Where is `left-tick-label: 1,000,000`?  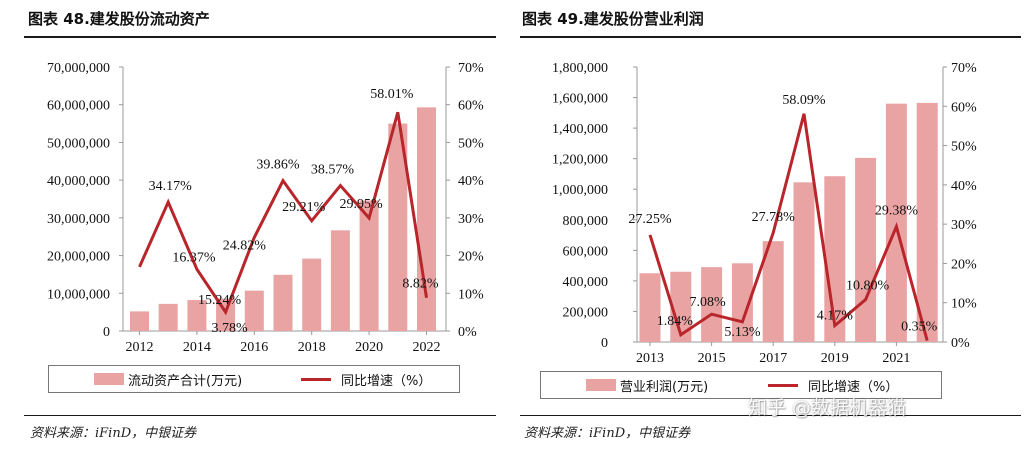 left-tick-label: 1,000,000 is located at coordinates (580, 190).